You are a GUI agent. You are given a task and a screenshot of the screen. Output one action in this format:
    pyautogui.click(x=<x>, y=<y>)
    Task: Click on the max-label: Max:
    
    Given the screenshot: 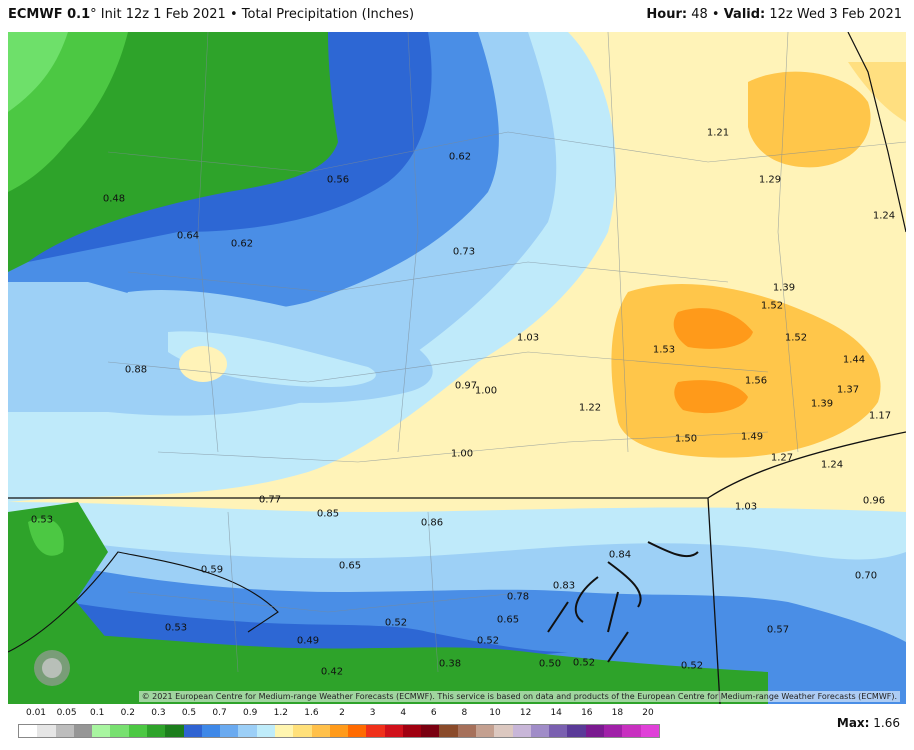 What is the action you would take?
    pyautogui.click(x=853, y=723)
    